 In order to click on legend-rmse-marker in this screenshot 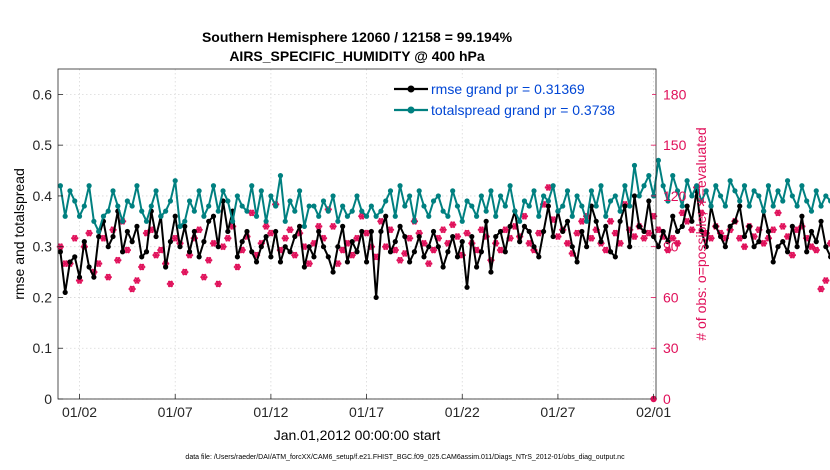, I will do `click(411, 89)`.